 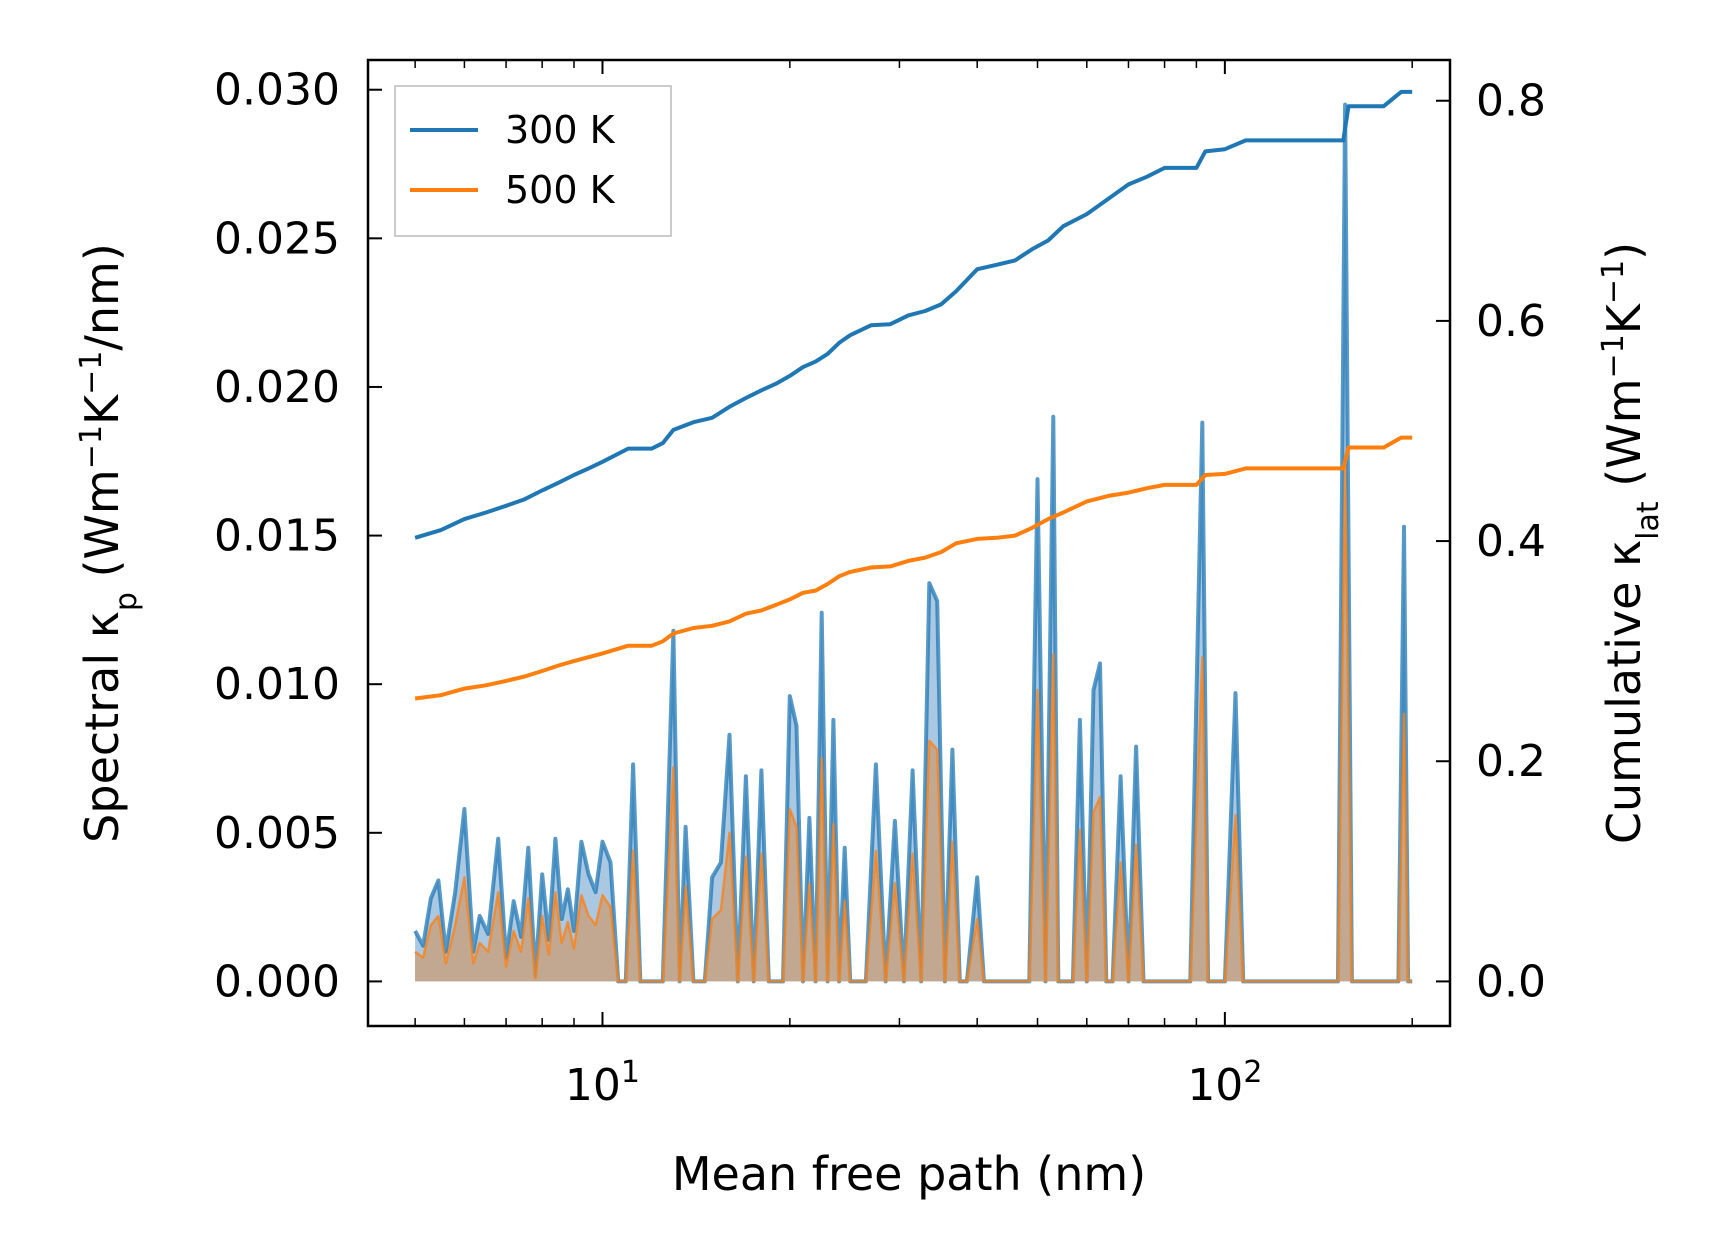 I want to click on y-right-label-unit-suffix: ), so click(x=1624, y=251).